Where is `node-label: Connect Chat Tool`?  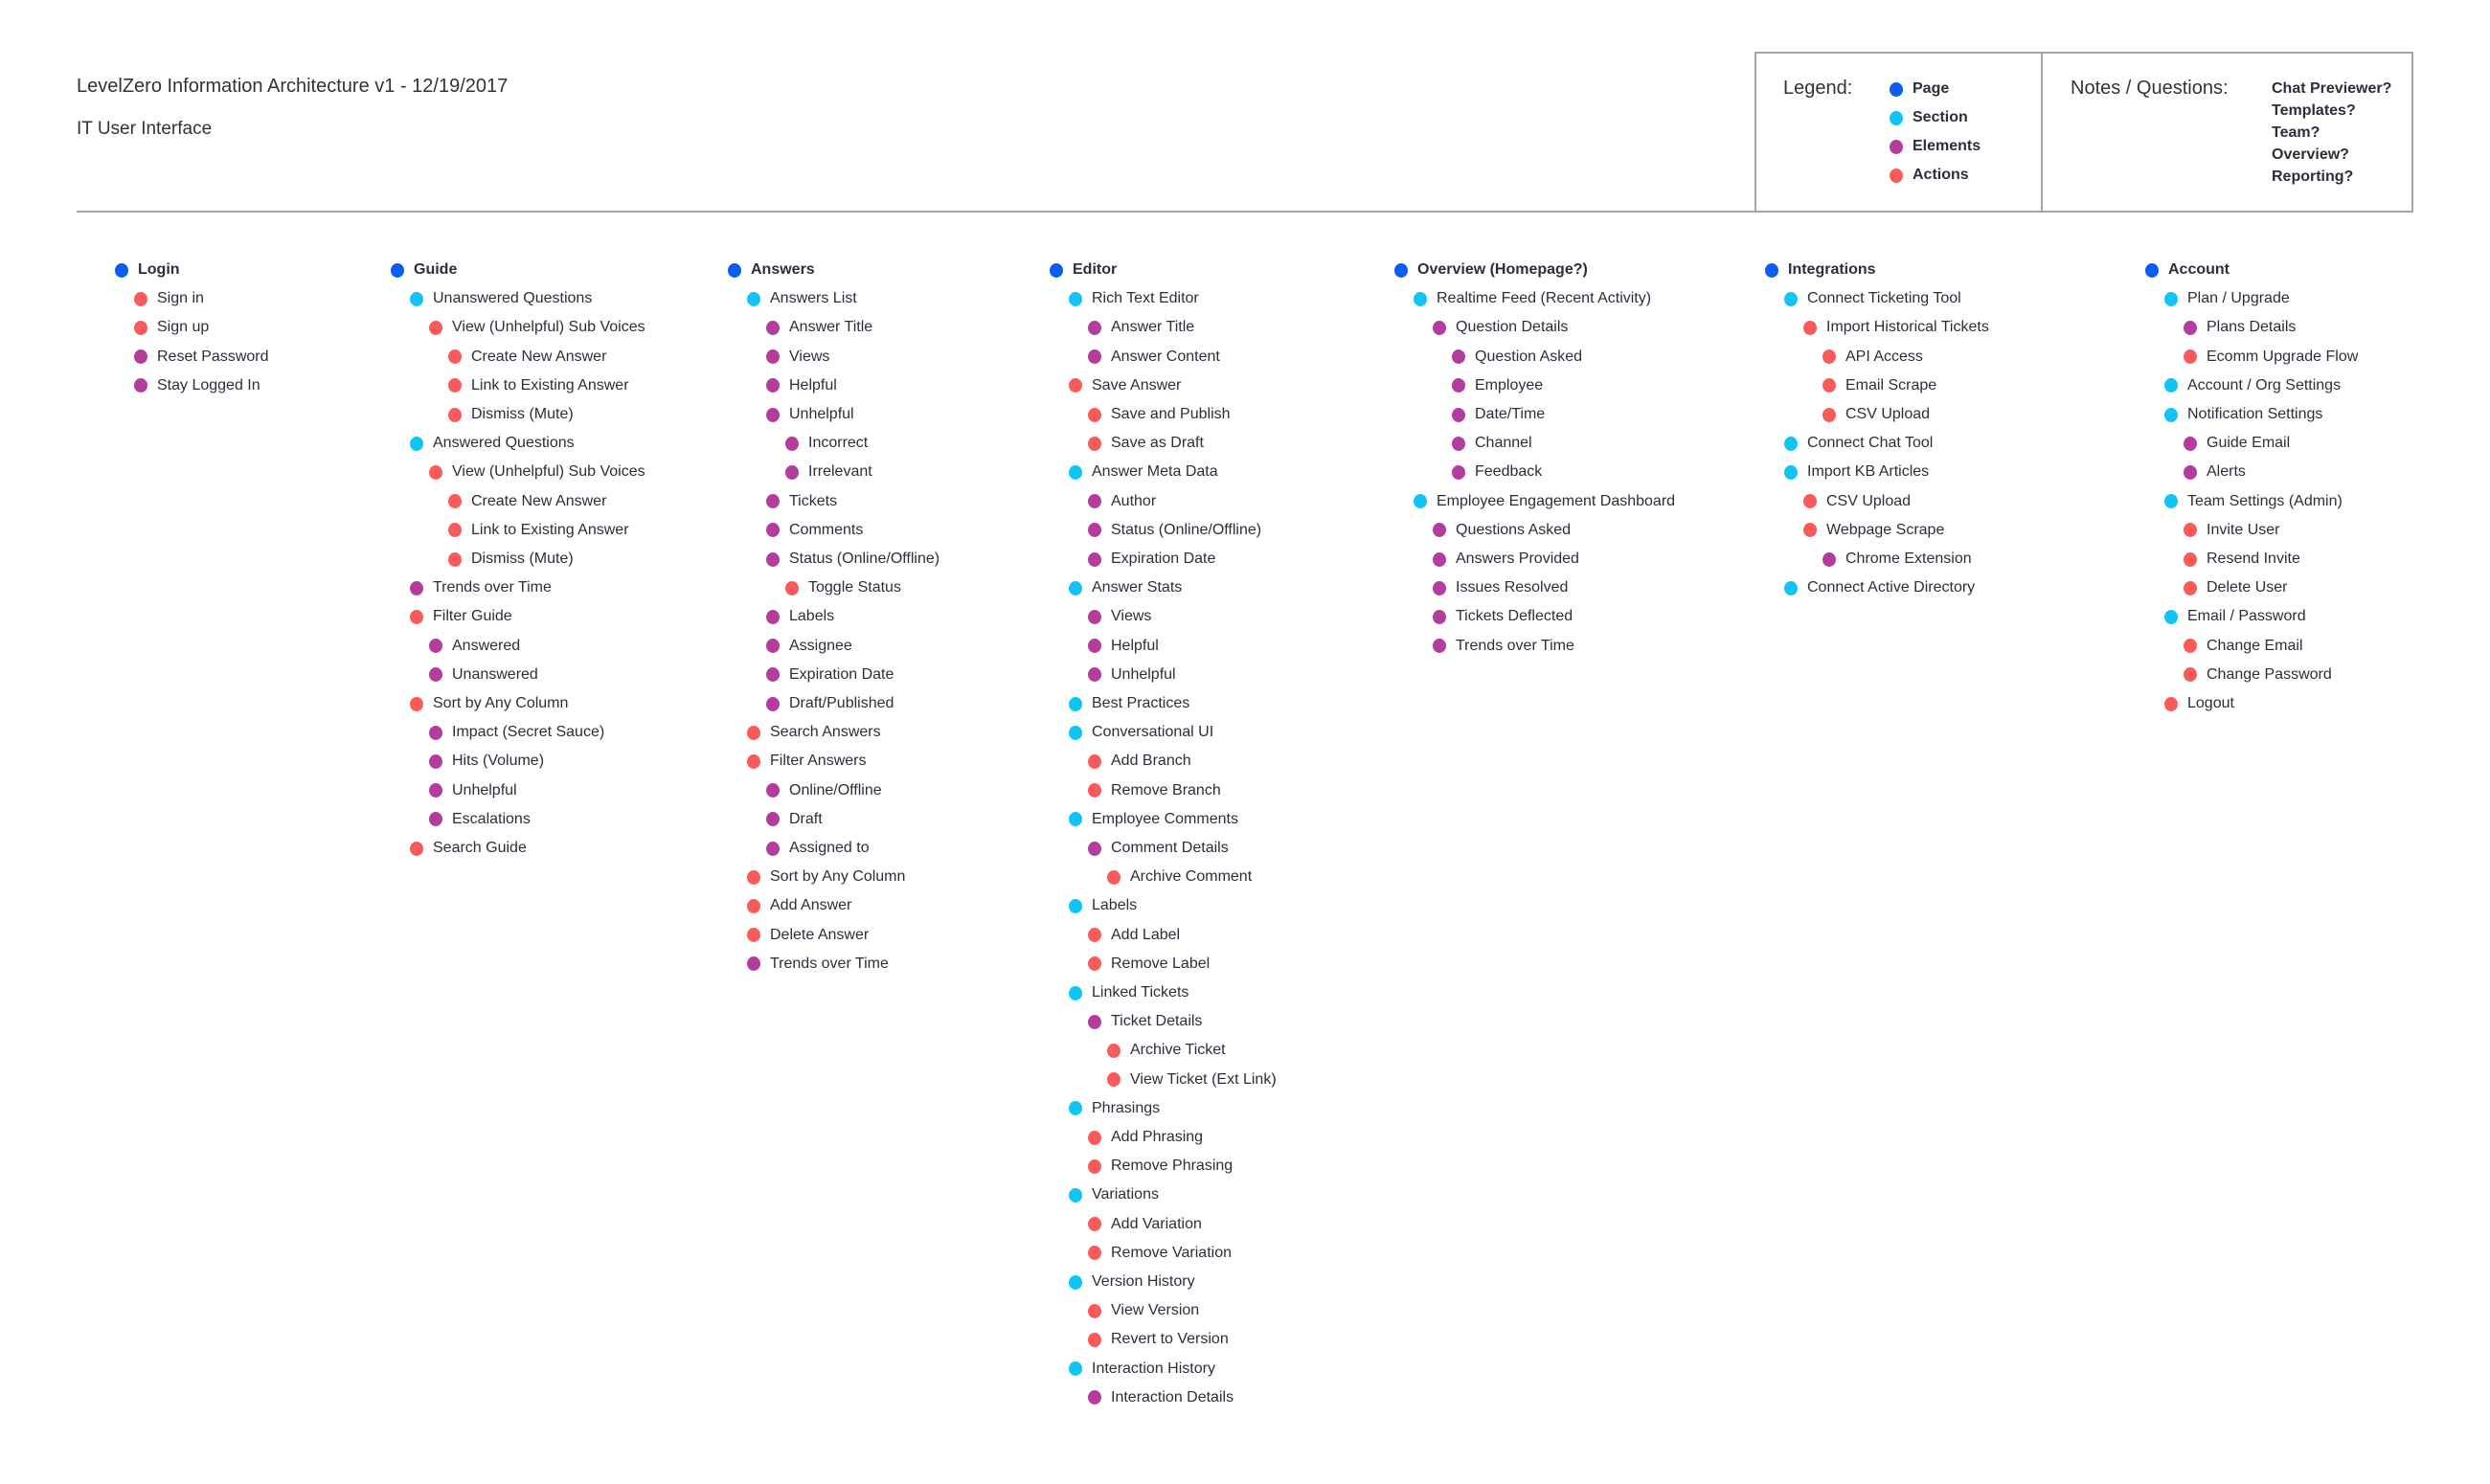 node-label: Connect Chat Tool is located at coordinates (1871, 443).